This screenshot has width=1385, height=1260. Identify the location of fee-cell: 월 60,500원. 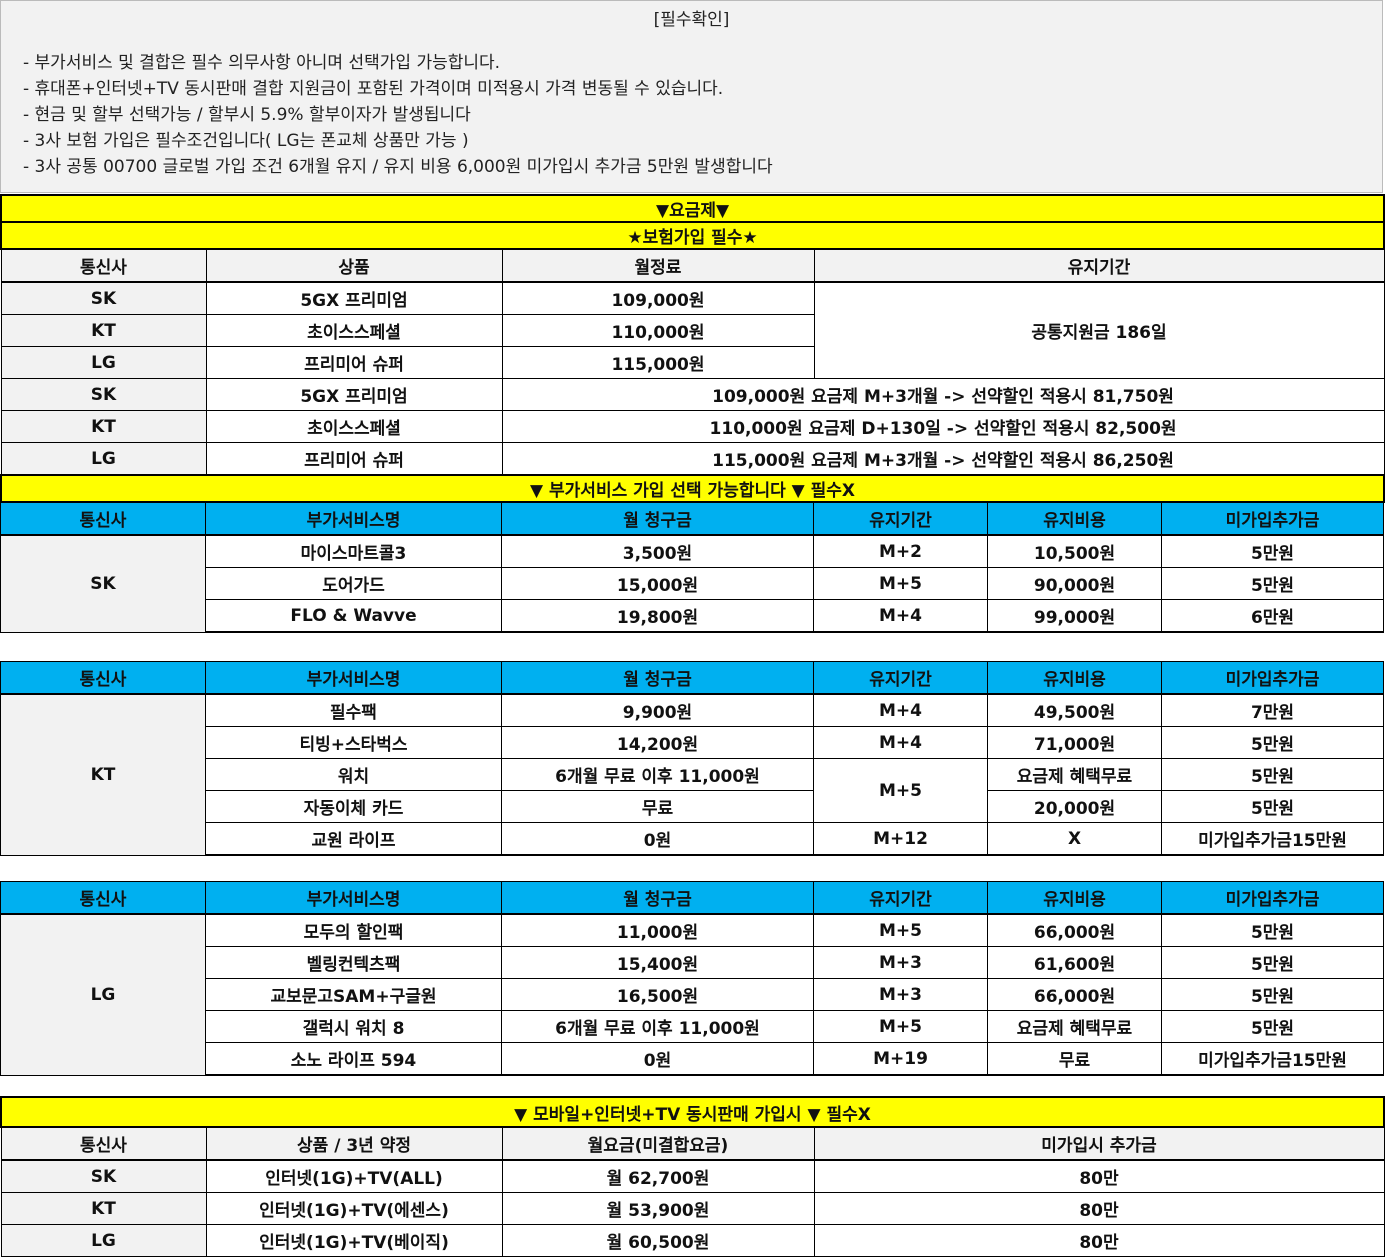
(658, 1240).